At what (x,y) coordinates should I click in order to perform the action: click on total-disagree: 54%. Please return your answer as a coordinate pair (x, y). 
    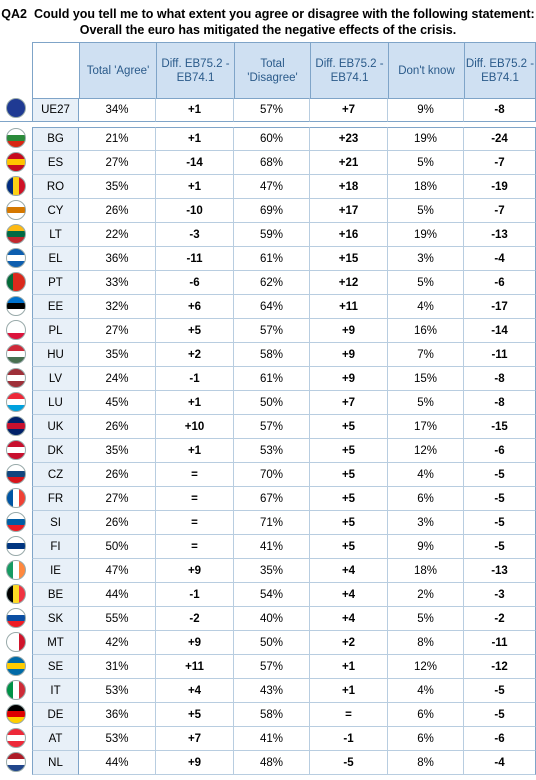
    Looking at the image, I should click on (272, 595).